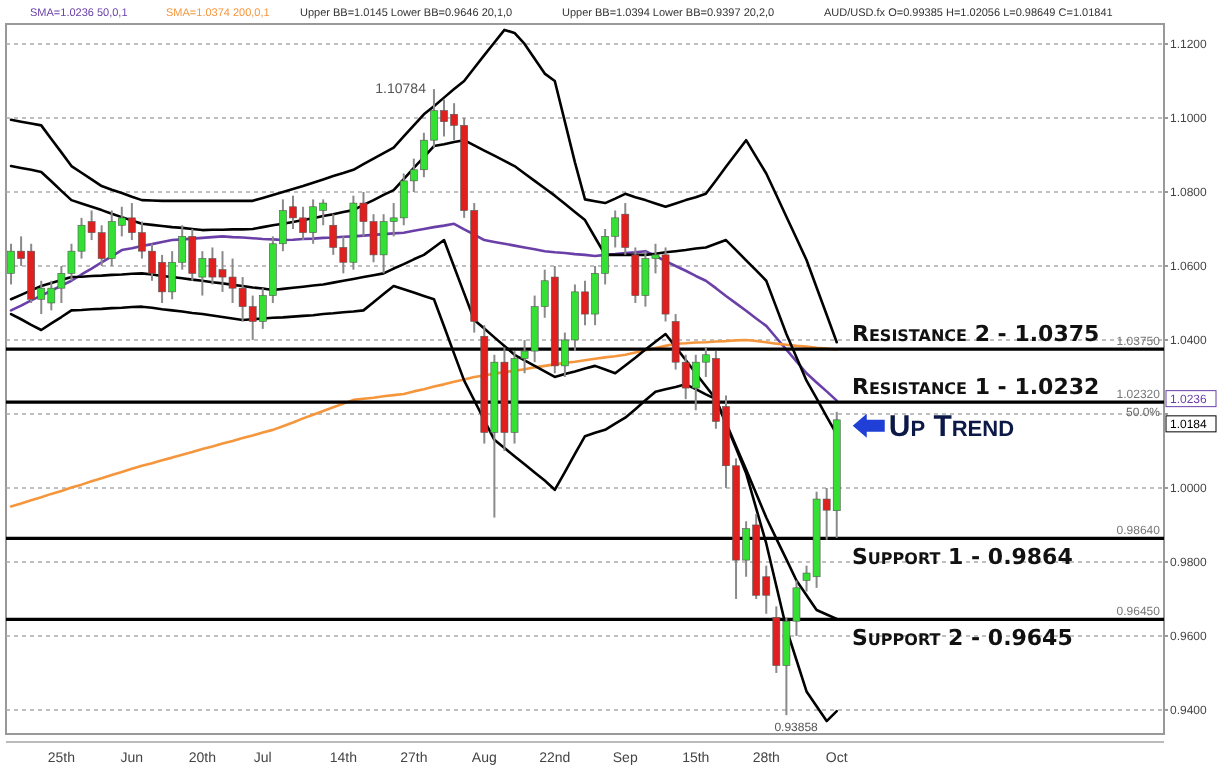 The height and width of the screenshot is (776, 1220). What do you see at coordinates (963, 557) in the screenshot?
I see `ref-line-label: Support 1 - 0.9864` at bounding box center [963, 557].